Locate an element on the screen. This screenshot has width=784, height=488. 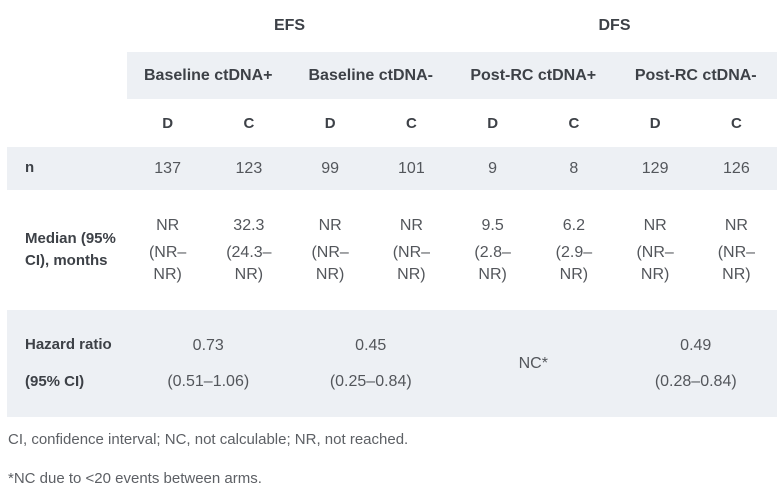
n-value: 126 is located at coordinates (736, 168).